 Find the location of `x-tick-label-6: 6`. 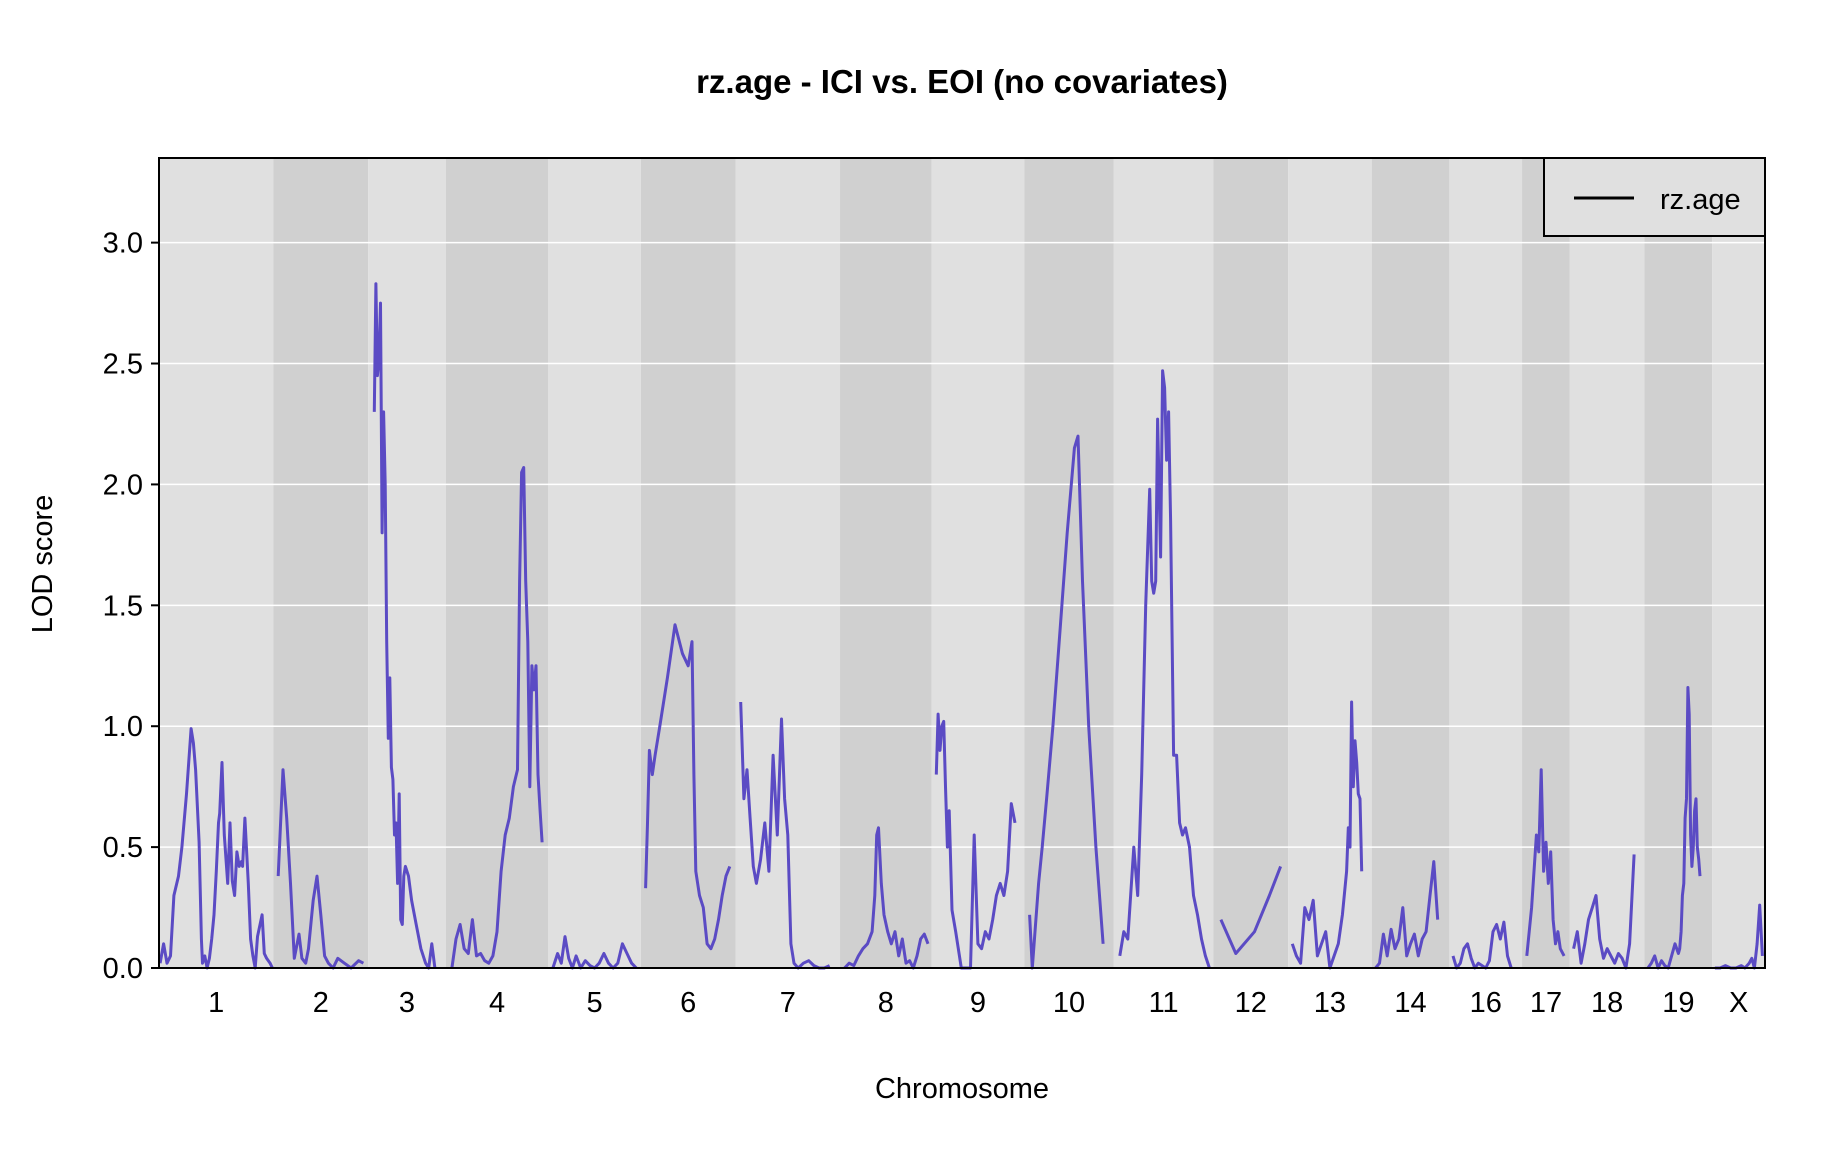

x-tick-label-6: 6 is located at coordinates (688, 1003).